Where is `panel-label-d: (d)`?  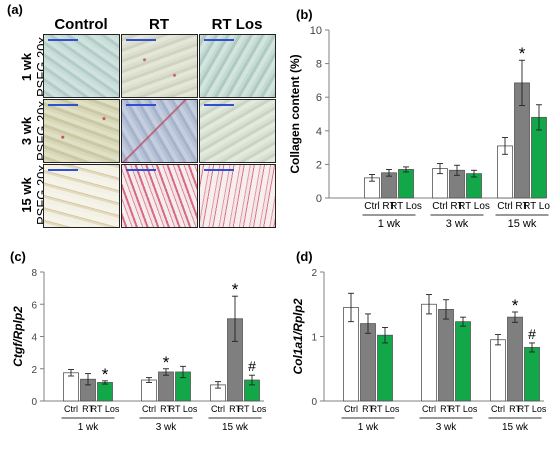
panel-label-d: (d) is located at coordinates (304, 256).